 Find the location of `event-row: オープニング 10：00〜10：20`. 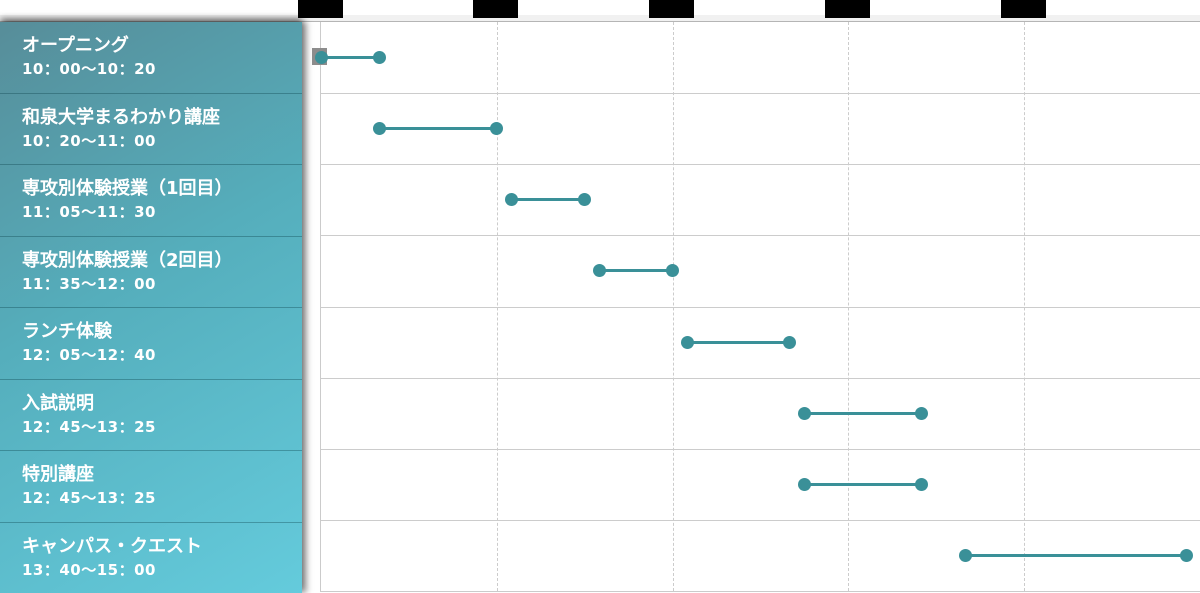

event-row: オープニング 10：00〜10：20 is located at coordinates (151, 58).